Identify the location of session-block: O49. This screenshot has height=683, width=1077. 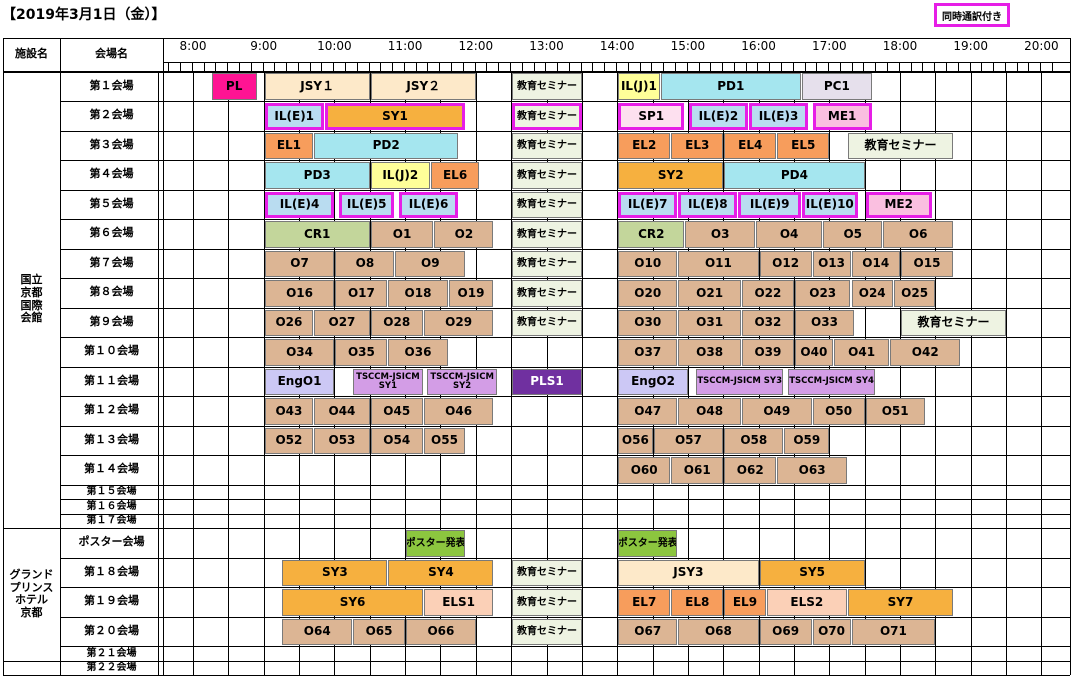
(776, 411).